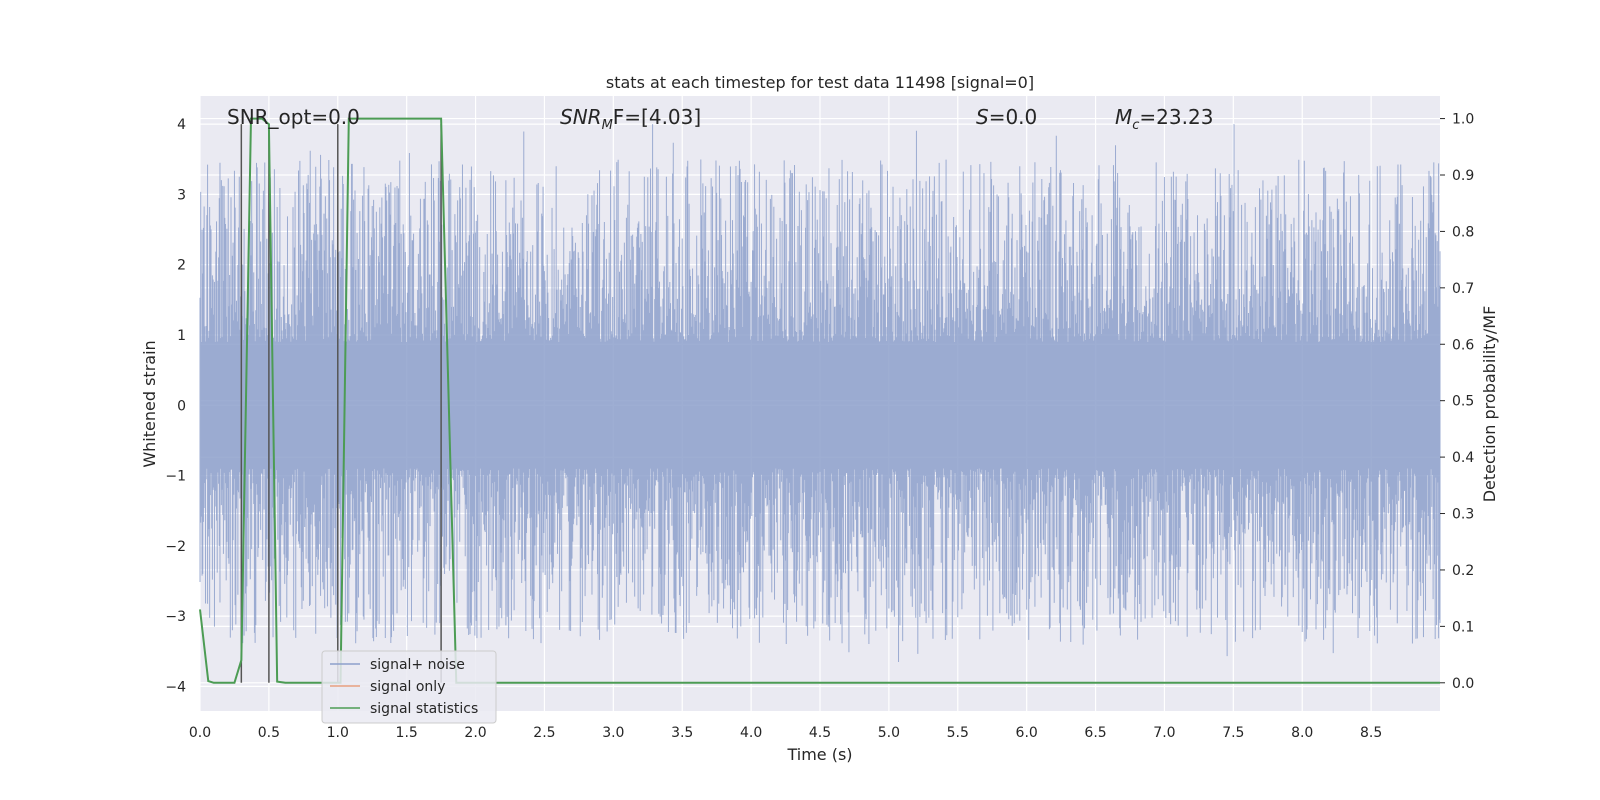  I want to click on y-right-tick-label: 0.6, so click(1463, 345).